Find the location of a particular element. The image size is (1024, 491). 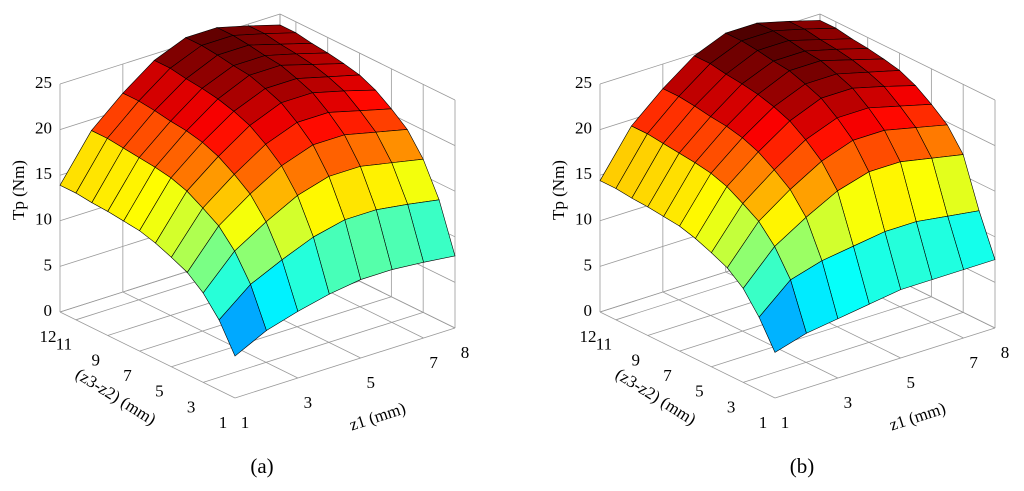

panel-title: (b) is located at coordinates (802, 466).